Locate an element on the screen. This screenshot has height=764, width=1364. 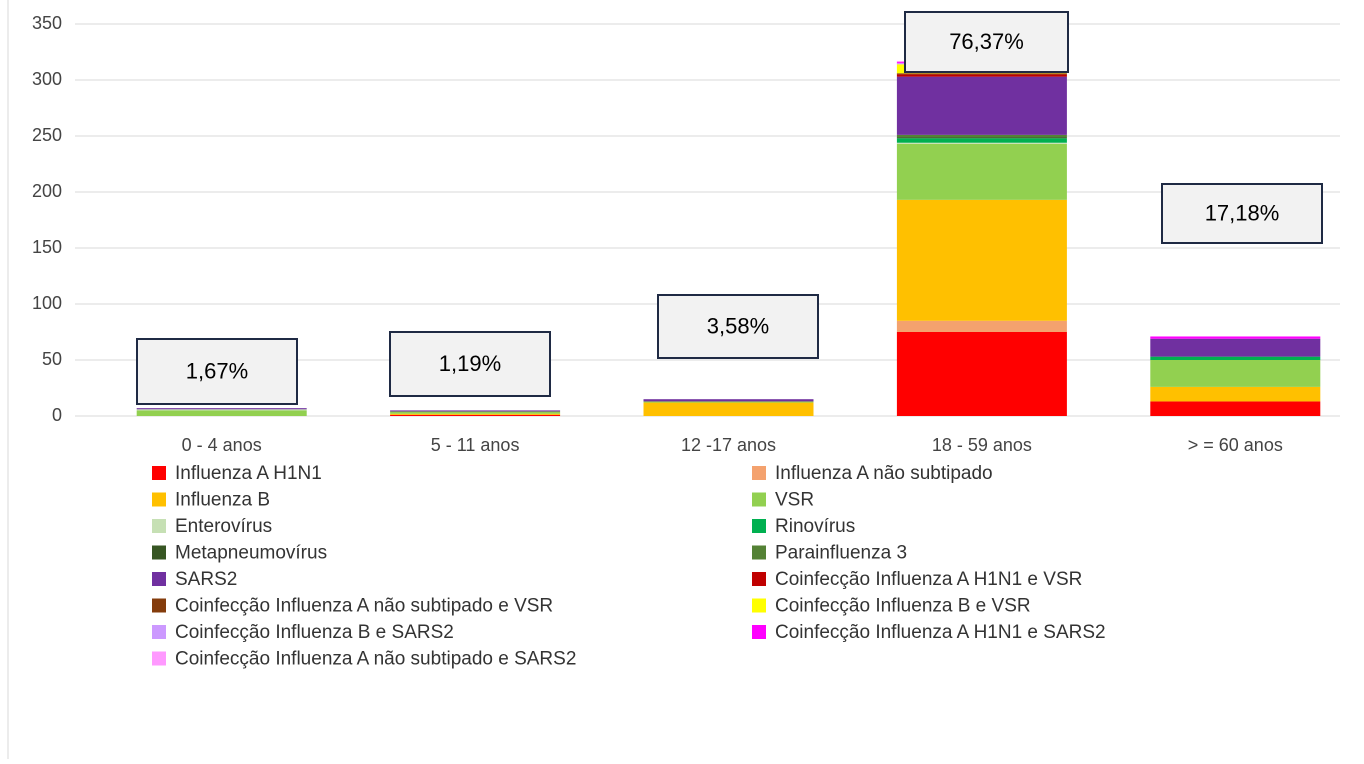
legend-label: Influenza A não subtipado is located at coordinates (884, 473).